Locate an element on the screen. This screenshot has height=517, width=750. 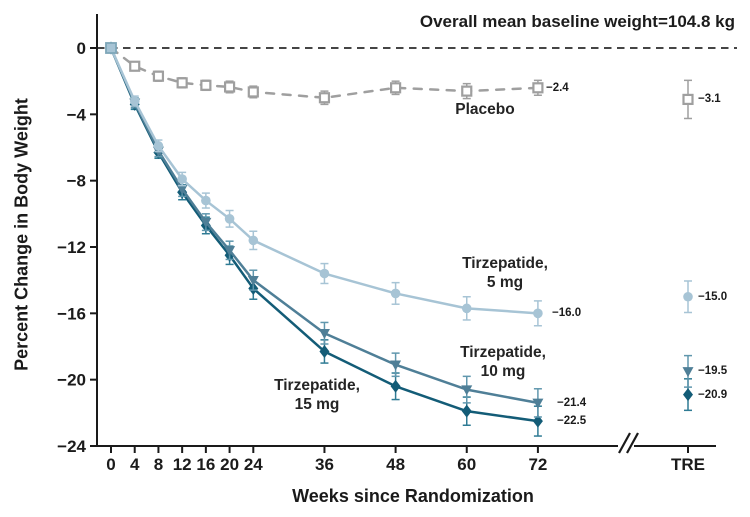
tirzepatide-15mg-series-label: Tirzepatide, 15 mg is located at coordinates (317, 395).